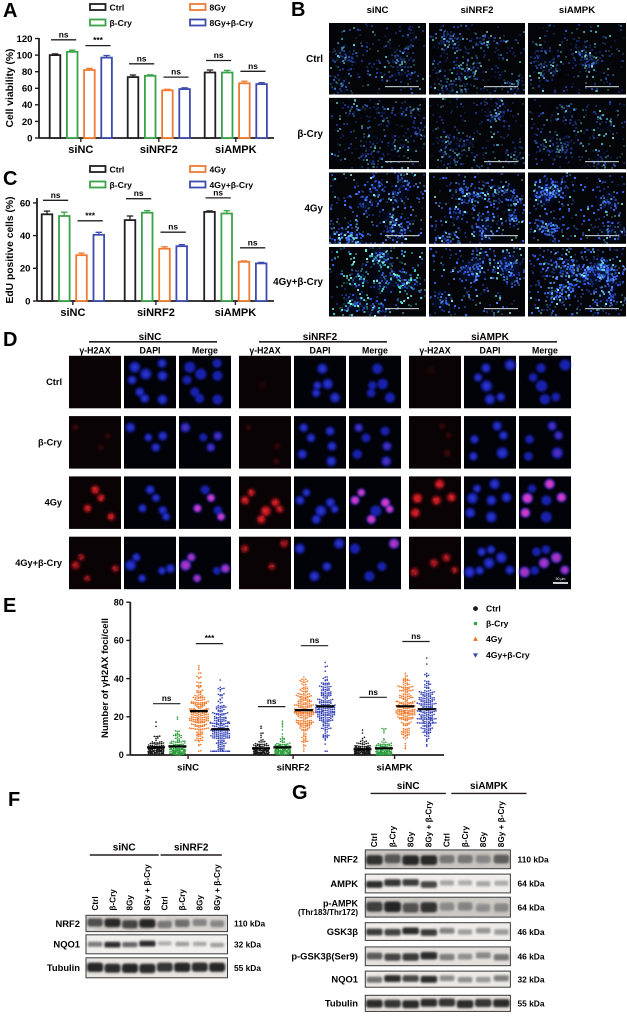 Image resolution: width=627 pixels, height=1016 pixels. Describe the element at coordinates (10, 340) in the screenshot. I see `svg-text: D` at that location.